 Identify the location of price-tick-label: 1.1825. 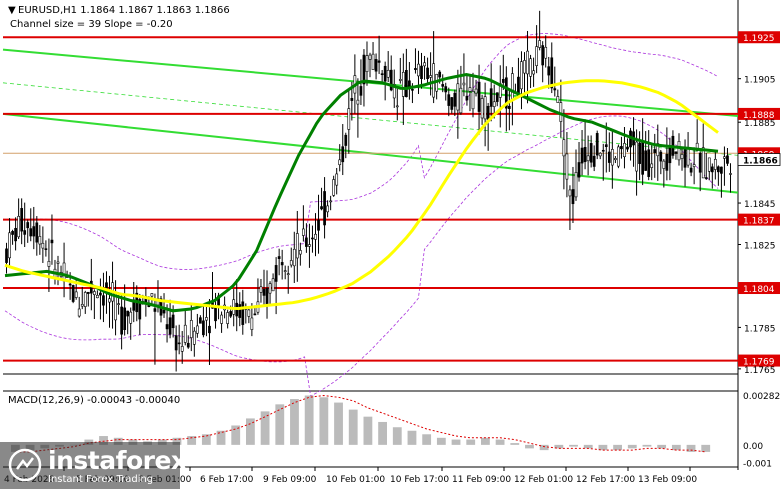
(760, 246).